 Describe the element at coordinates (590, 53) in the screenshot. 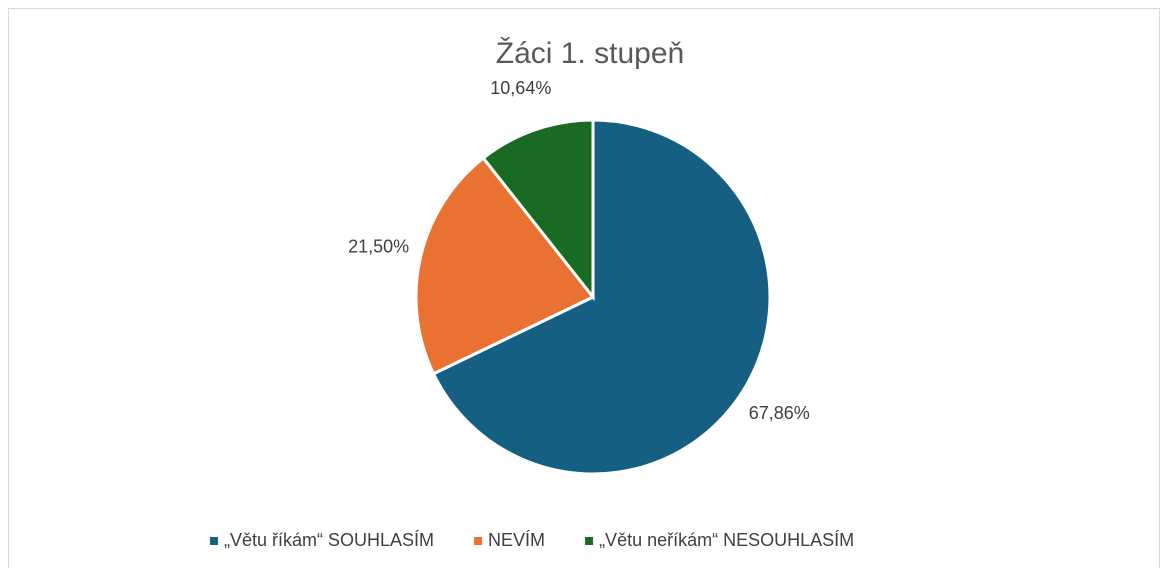

I see `chart-title: Žáci 1. stupeň` at that location.